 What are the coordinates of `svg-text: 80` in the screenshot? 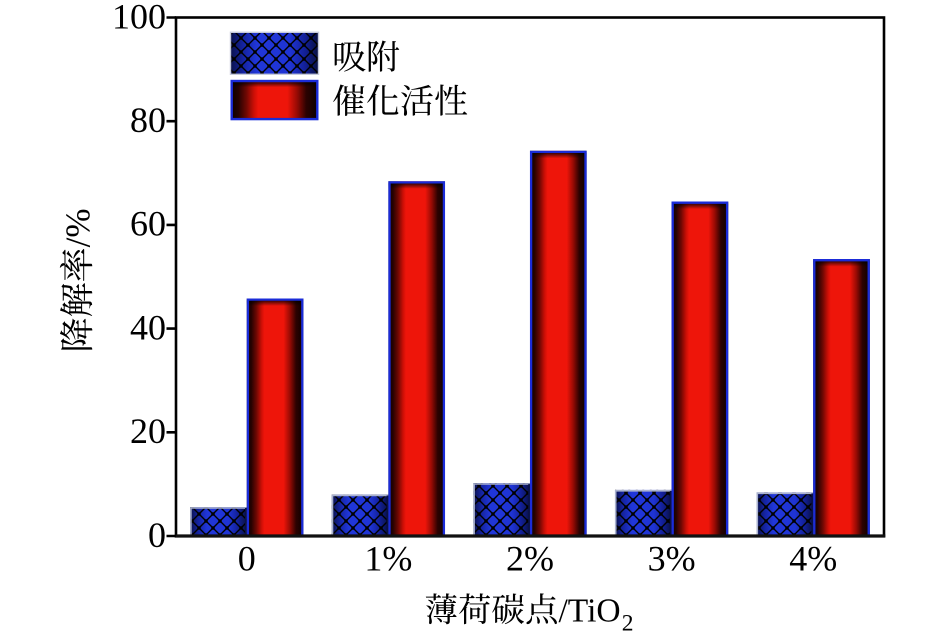 It's located at (148, 120).